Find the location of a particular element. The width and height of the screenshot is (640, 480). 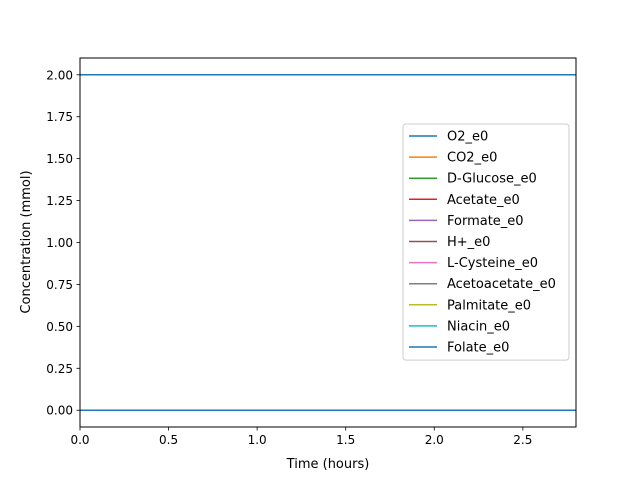

x-tick-label: 2.0 is located at coordinates (434, 440).